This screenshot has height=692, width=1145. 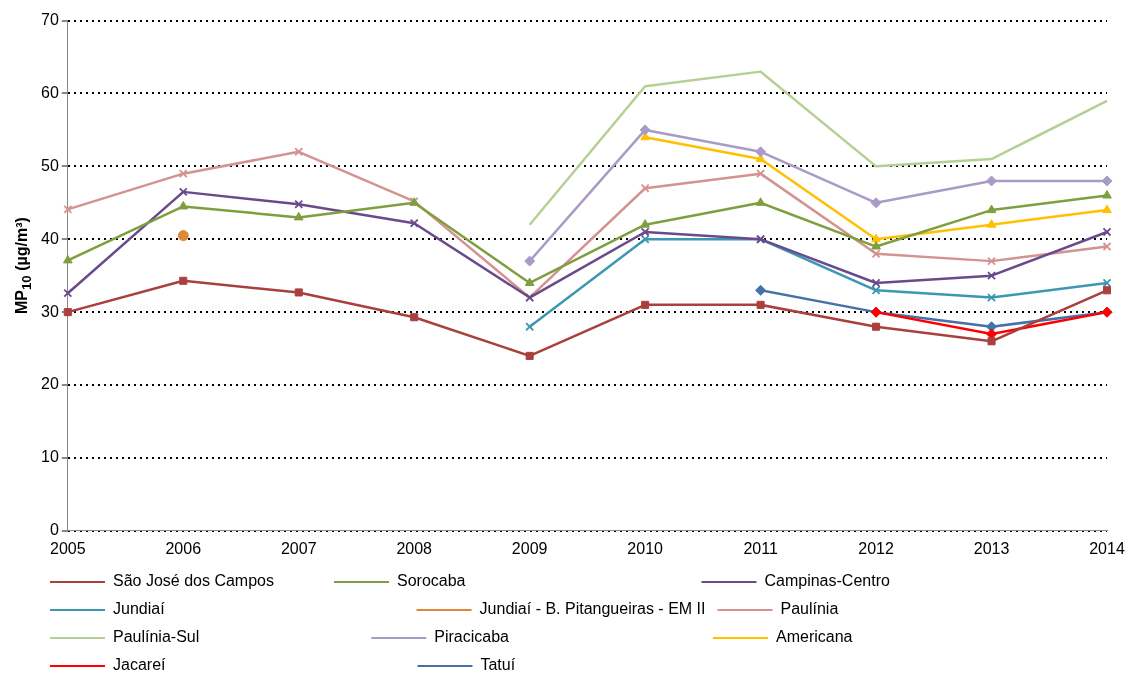 What do you see at coordinates (54, 530) in the screenshot?
I see `y-tick-label: 0` at bounding box center [54, 530].